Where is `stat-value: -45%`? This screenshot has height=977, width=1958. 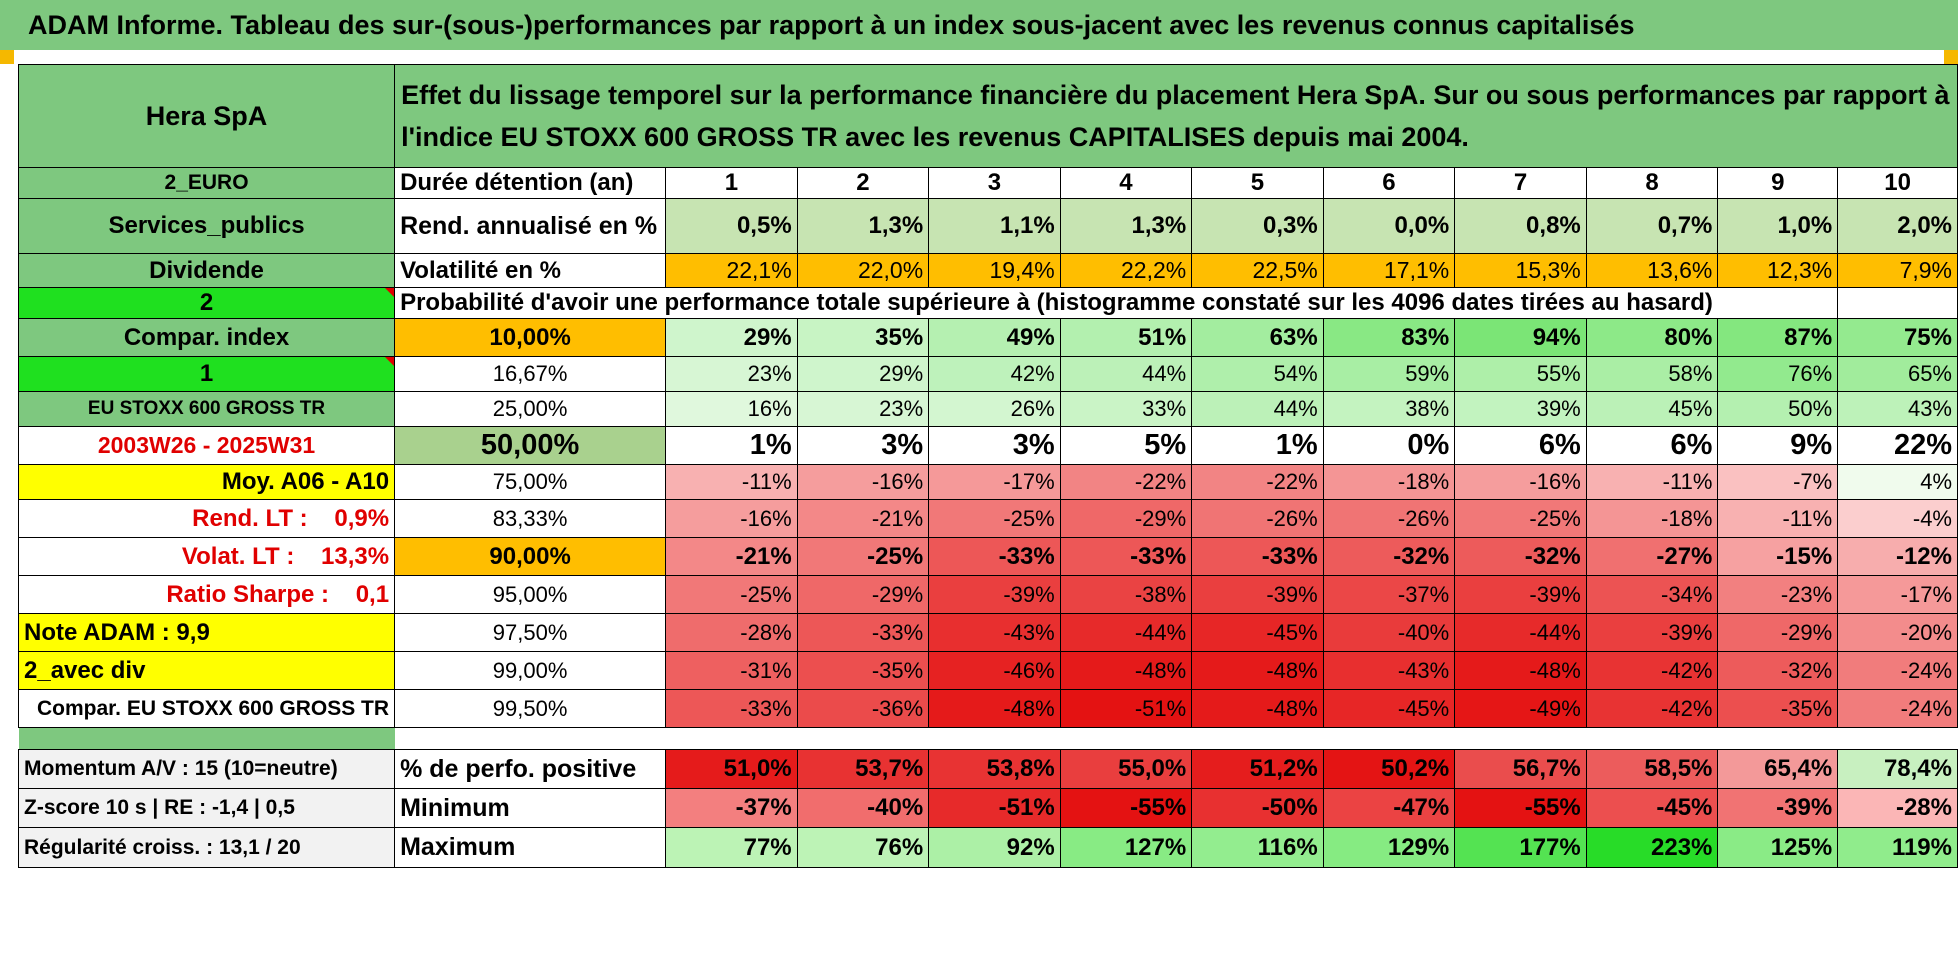 stat-value: -45% is located at coordinates (1652, 808).